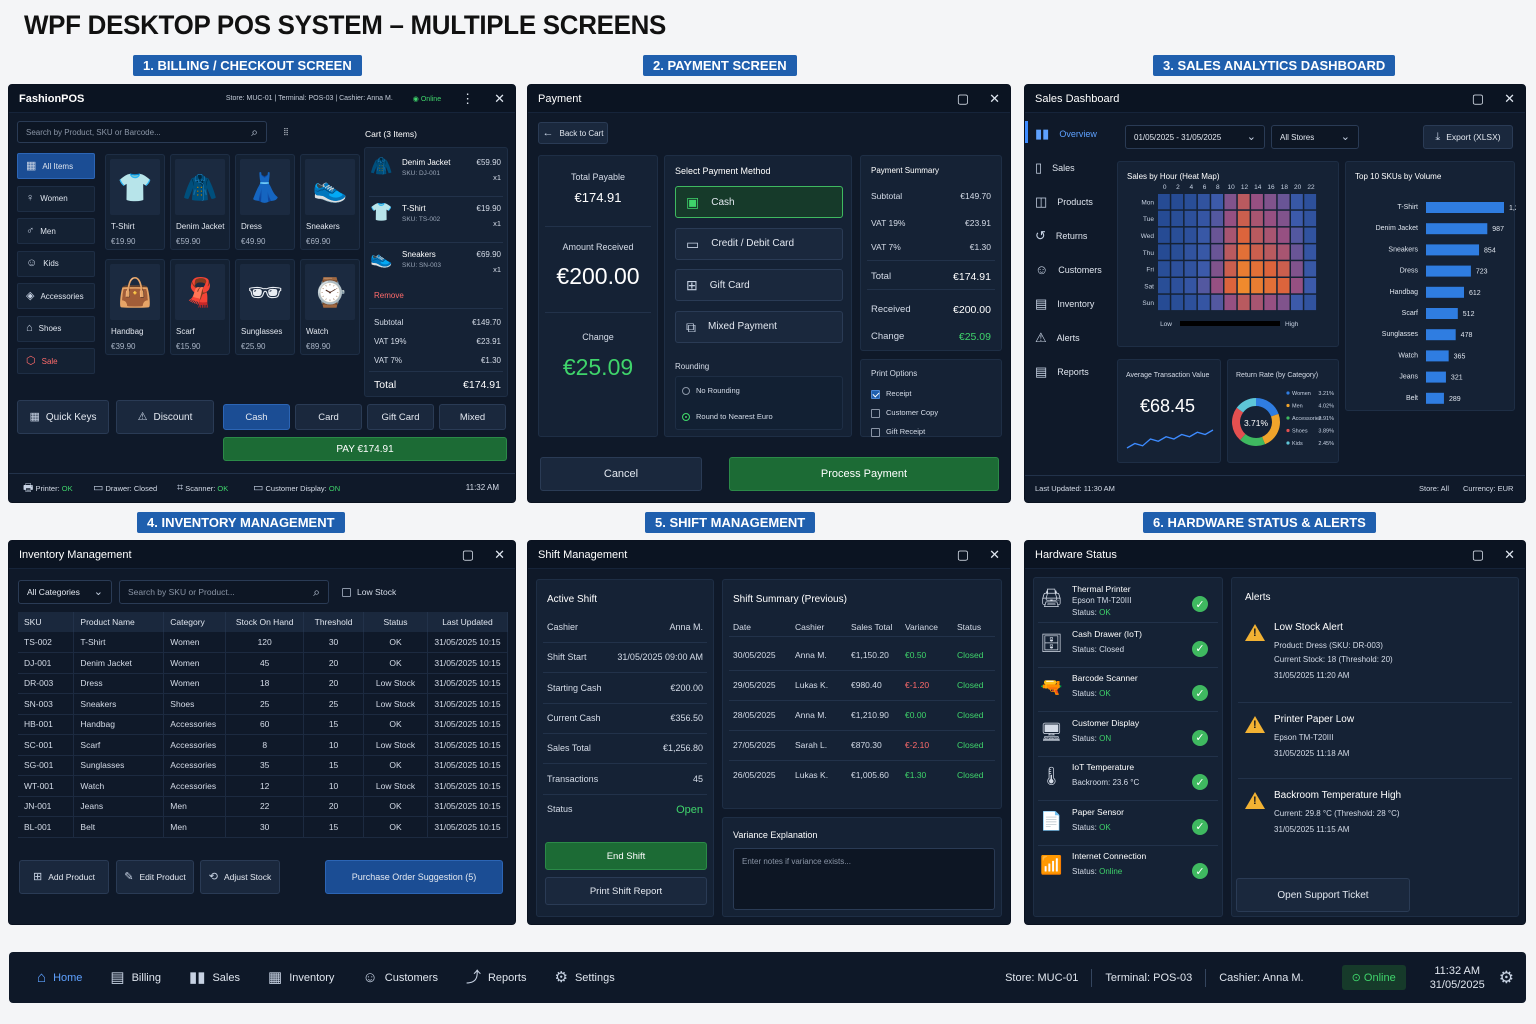  Describe the element at coordinates (286, 132) in the screenshot. I see `barcode-icon: ⦙⦙` at that location.